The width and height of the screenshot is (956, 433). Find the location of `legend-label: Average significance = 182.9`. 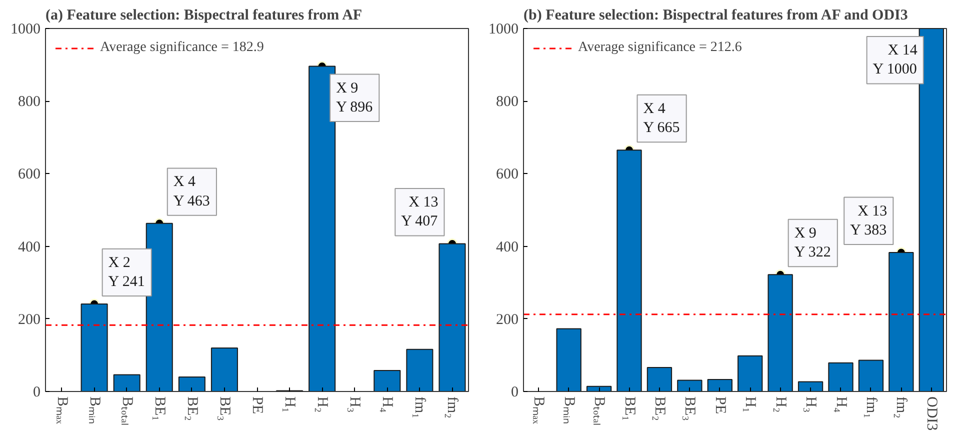

legend-label: Average significance = 182.9 is located at coordinates (182, 48).